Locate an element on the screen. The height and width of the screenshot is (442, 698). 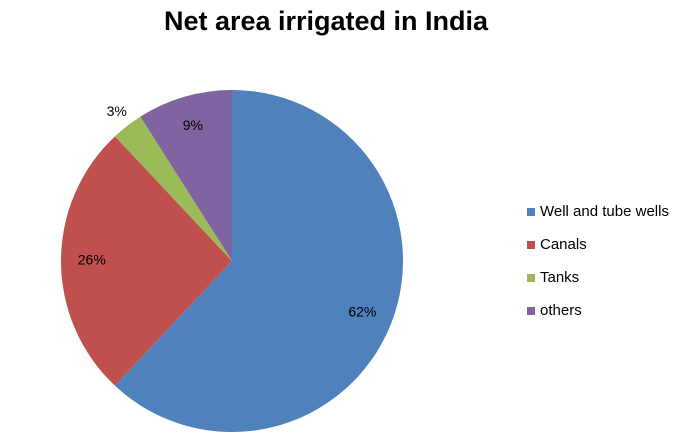
chart-title: Net area irrigated in India is located at coordinates (326, 21).